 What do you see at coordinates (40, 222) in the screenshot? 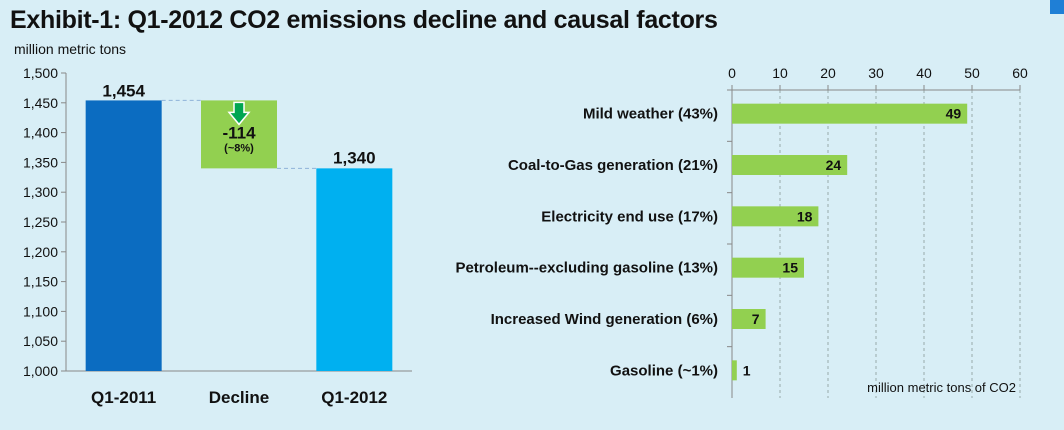
I see `left-y-tick-label: 1,250` at bounding box center [40, 222].